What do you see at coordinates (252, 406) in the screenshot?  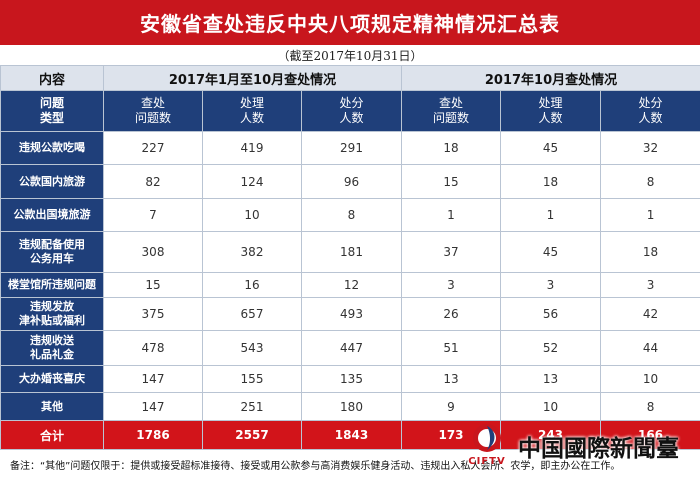 I see `table-cell: 251` at bounding box center [252, 406].